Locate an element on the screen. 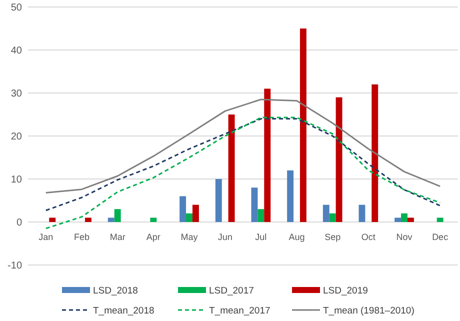 This screenshot has width=460, height=321. x-tick-label: May is located at coordinates (189, 237).